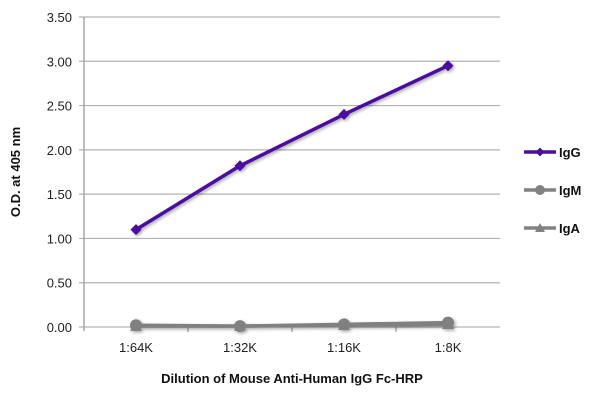 This screenshot has height=400, width=600. I want to click on x-tick-label: 1:8K, so click(448, 347).